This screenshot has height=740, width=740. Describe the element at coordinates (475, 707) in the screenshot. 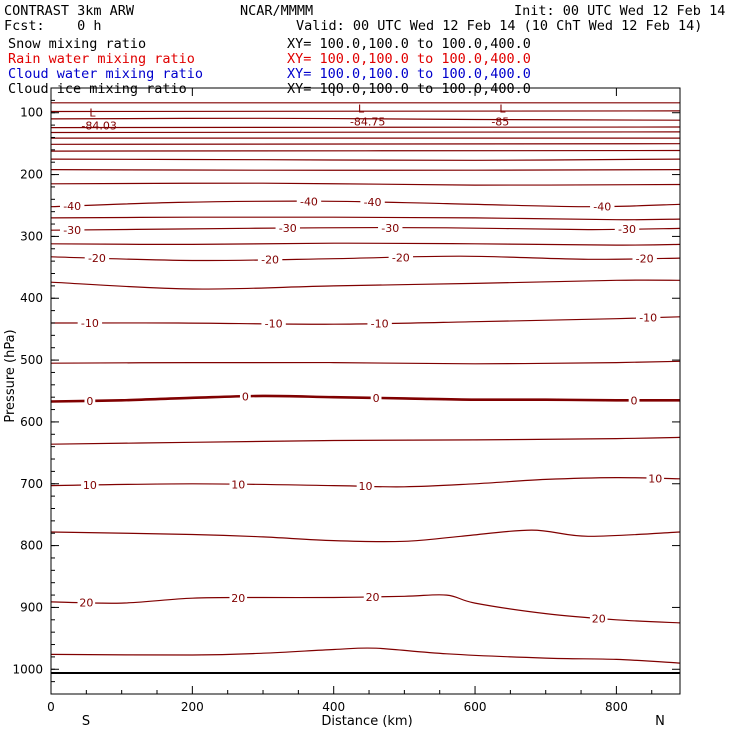

I see `x-tick-label-600: 600` at that location.